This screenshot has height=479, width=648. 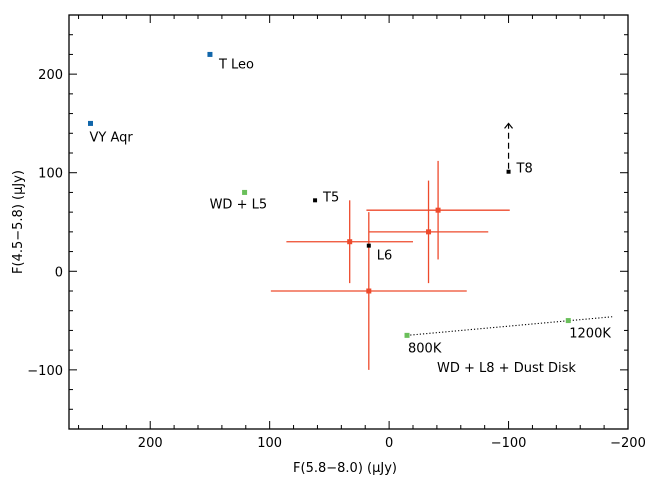 What do you see at coordinates (590, 334) in the screenshot?
I see `track-end-label: 1200K` at bounding box center [590, 334].